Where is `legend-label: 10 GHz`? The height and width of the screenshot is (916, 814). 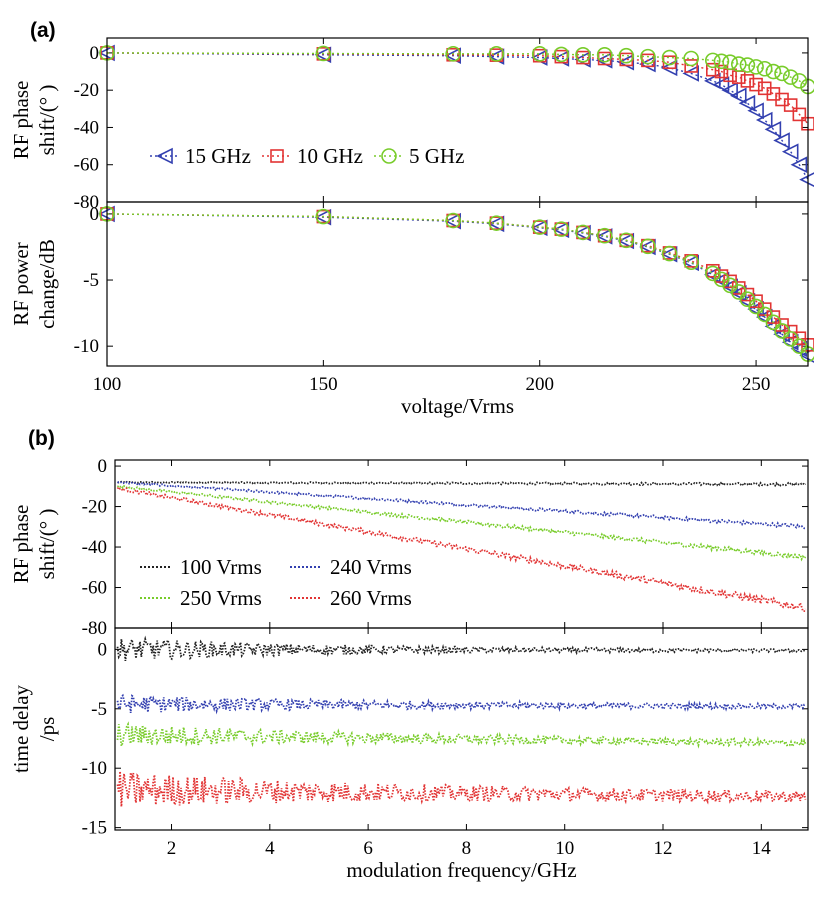 legend-label: 10 GHz is located at coordinates (330, 156).